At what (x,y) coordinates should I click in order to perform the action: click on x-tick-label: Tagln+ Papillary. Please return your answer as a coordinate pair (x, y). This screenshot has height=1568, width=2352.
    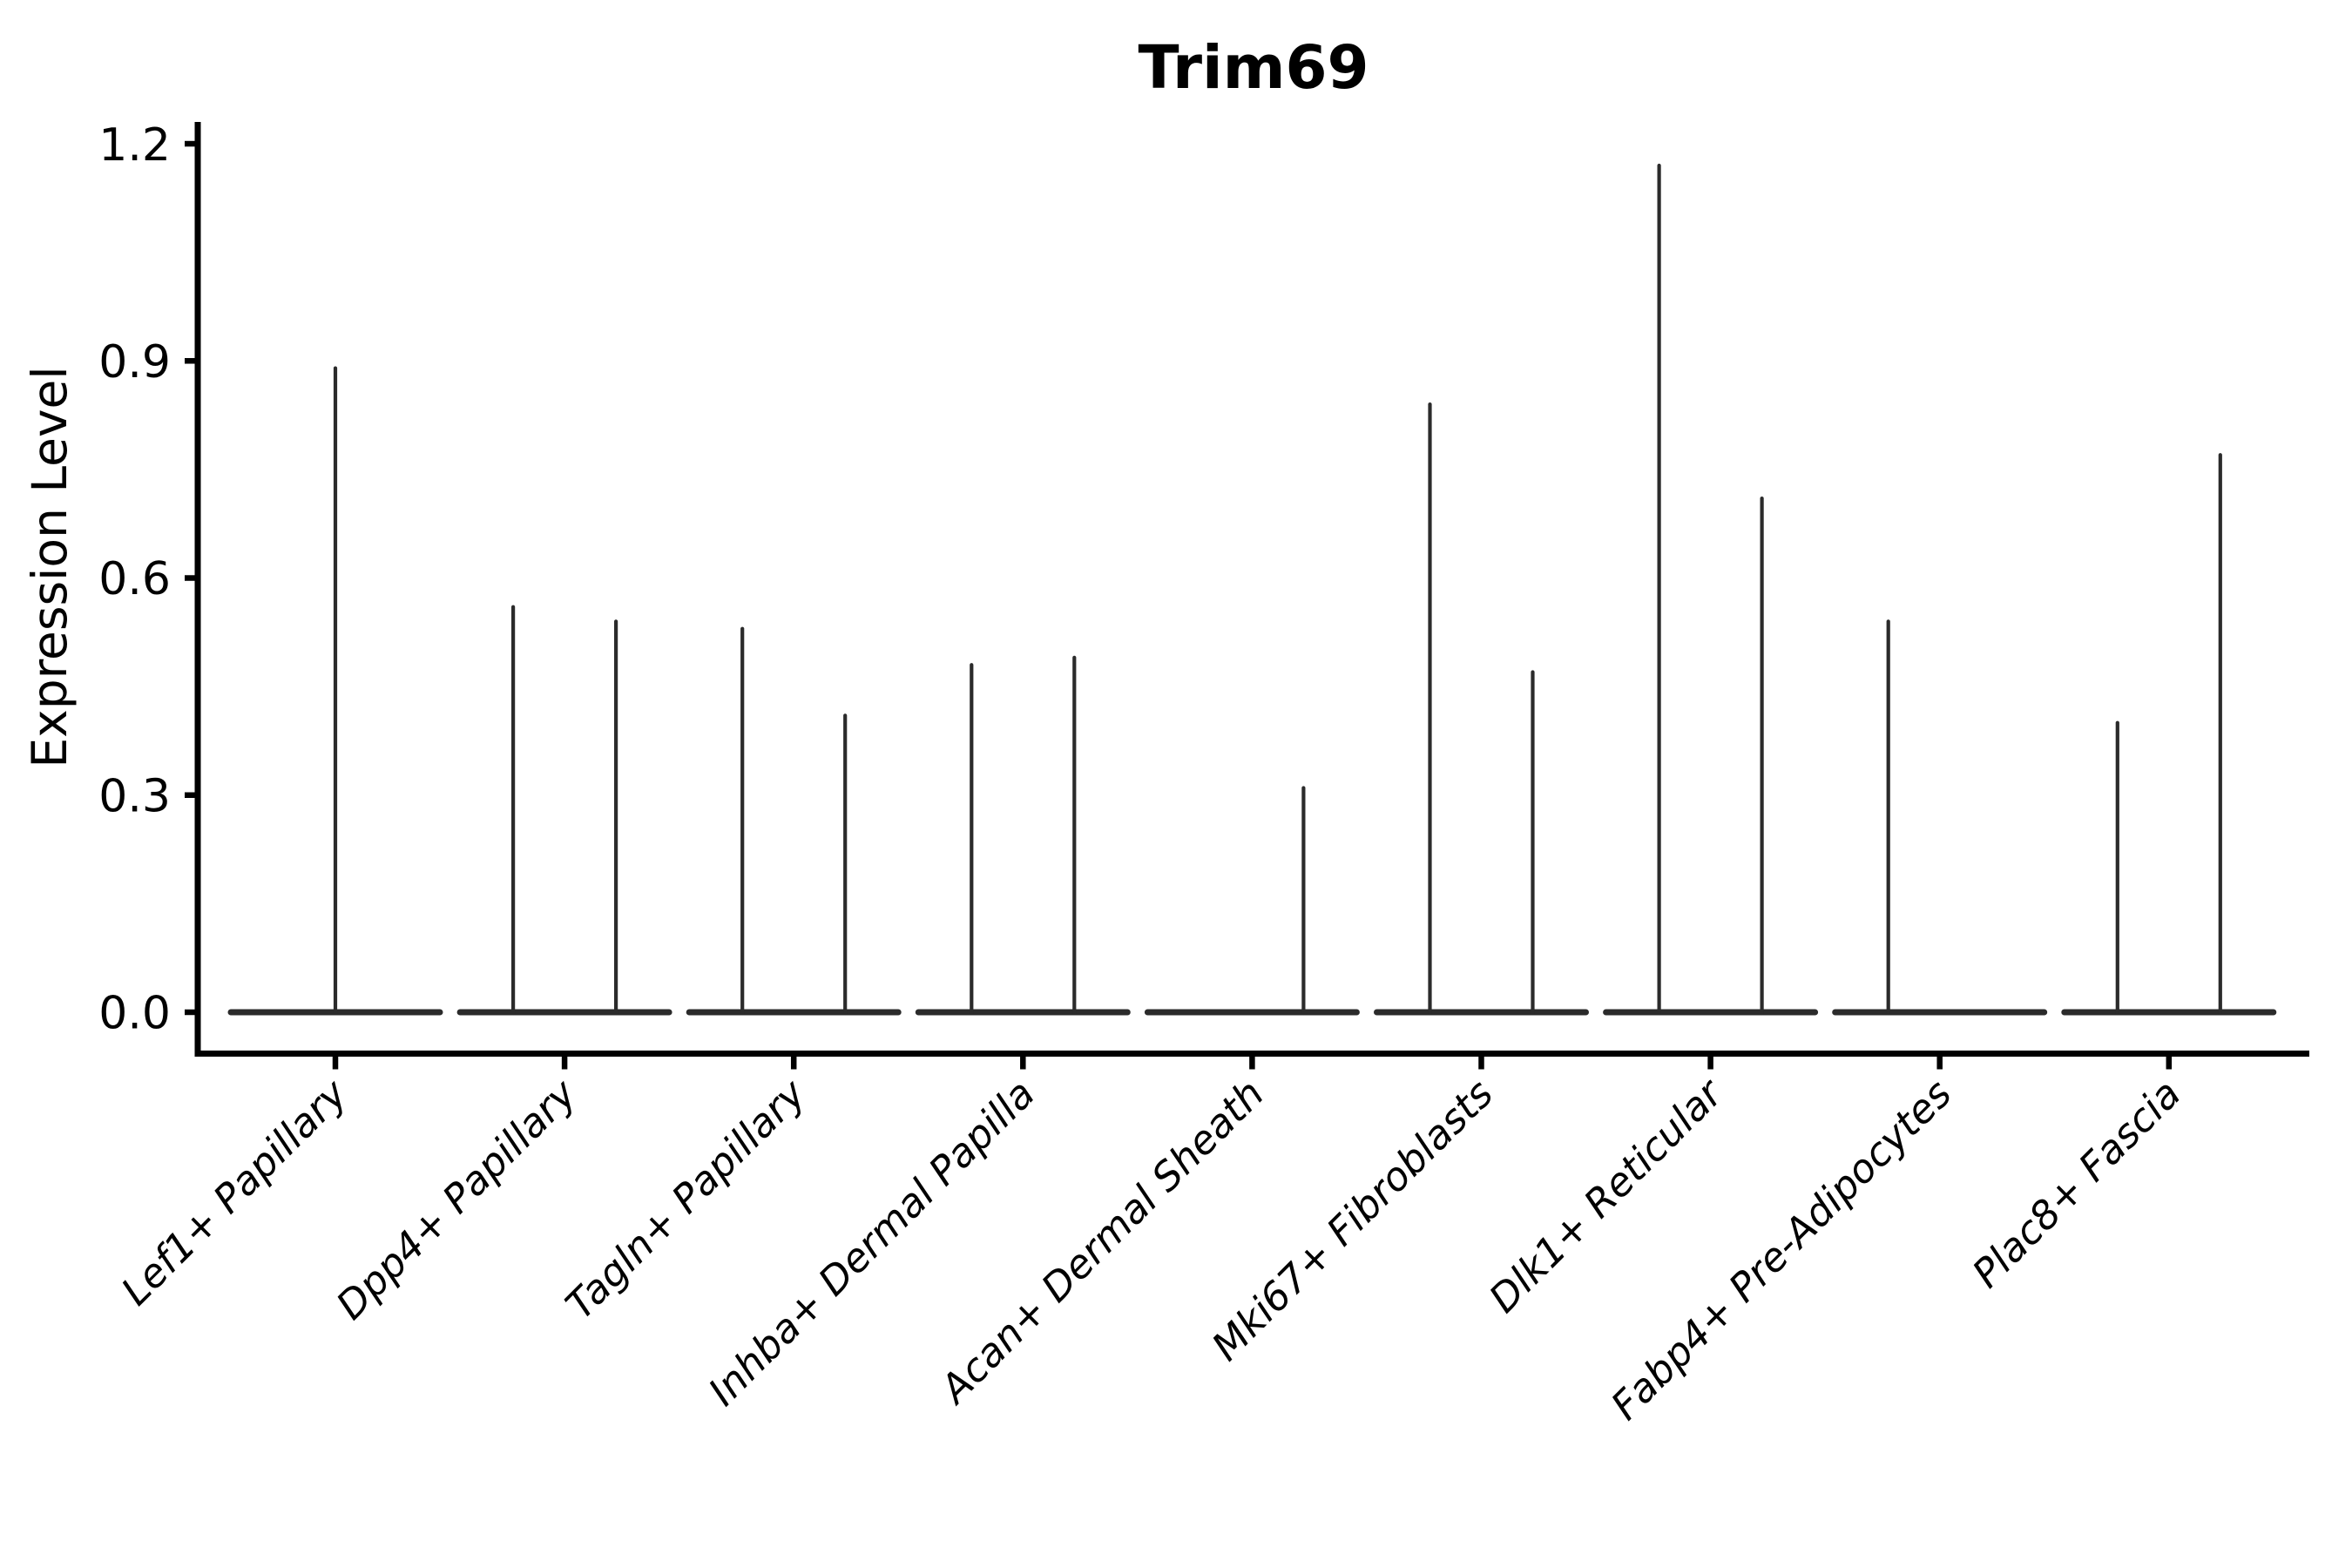
    Looking at the image, I should click on (686, 1199).